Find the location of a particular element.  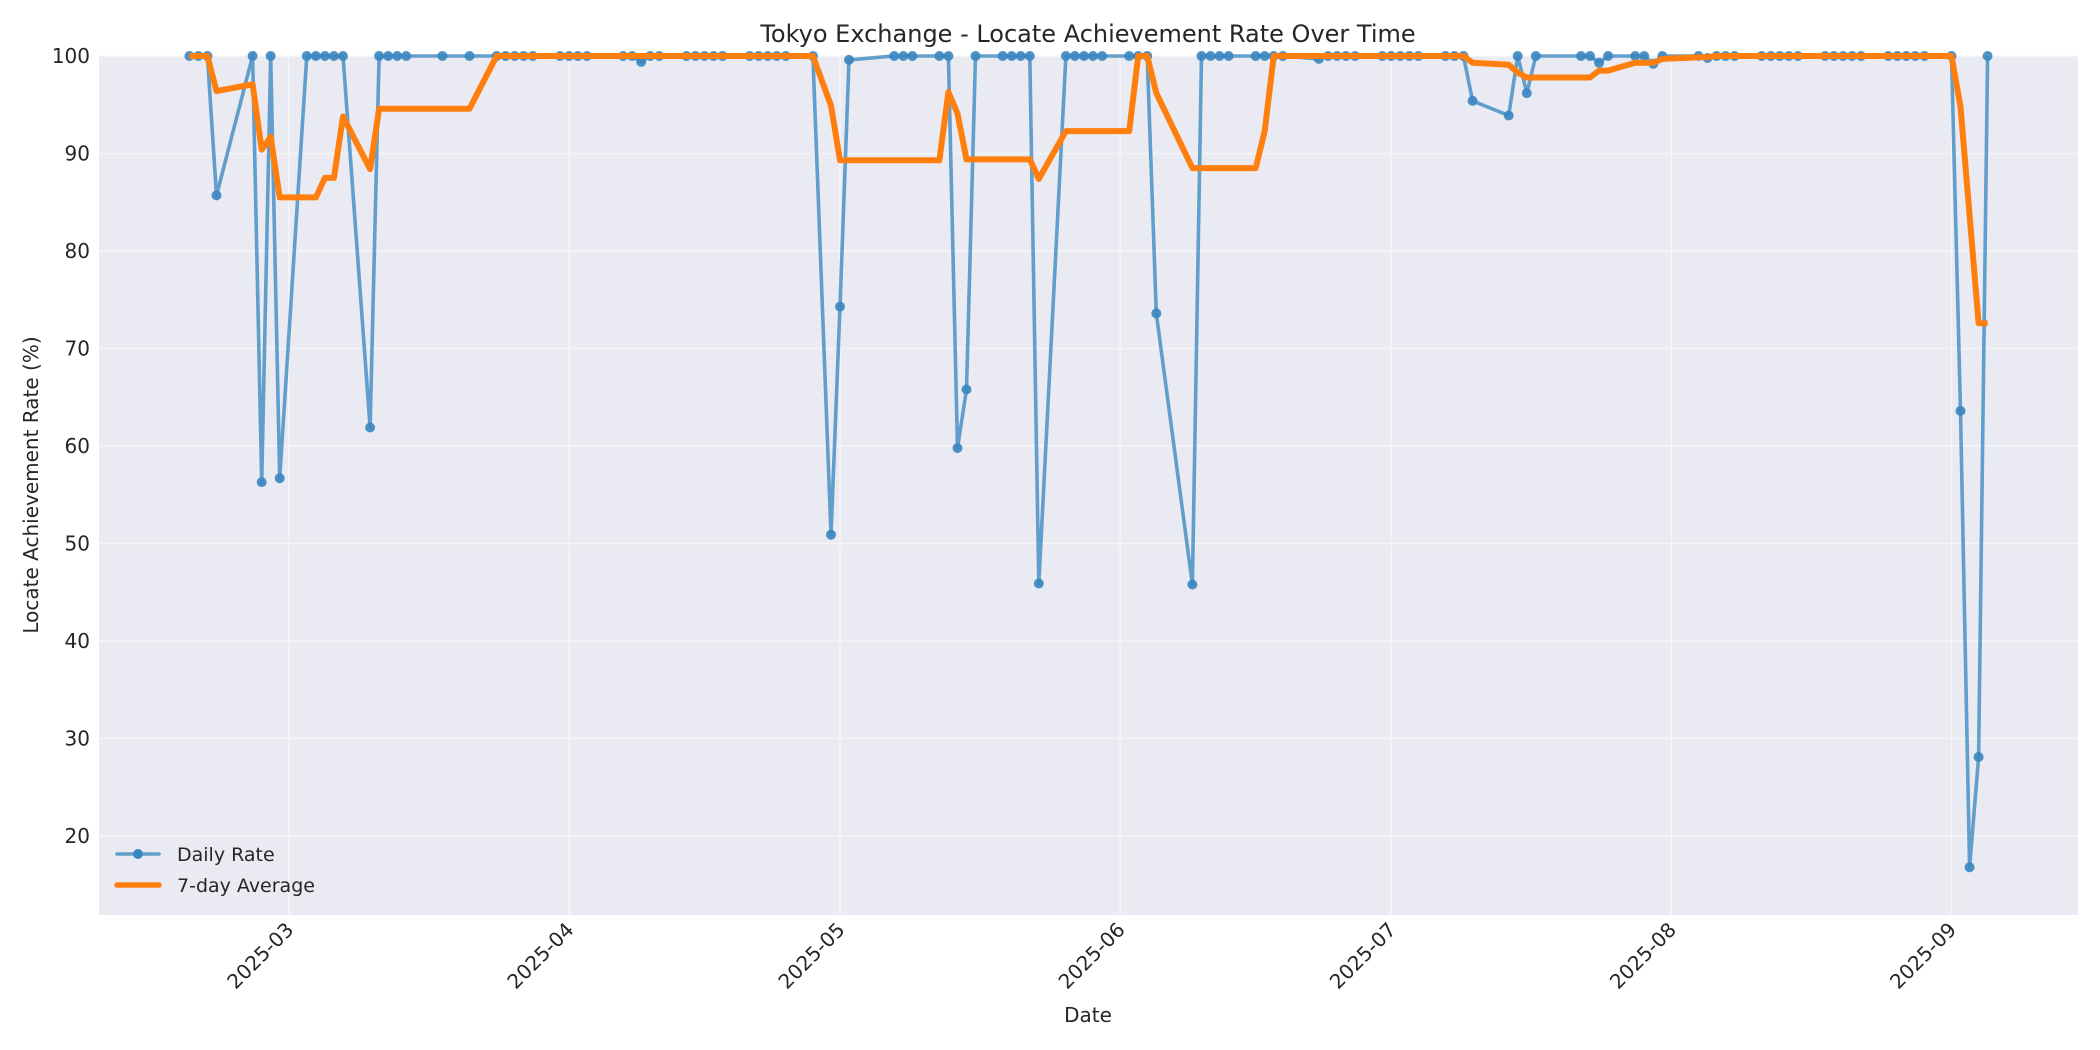

x-tick-label: 2025-05 is located at coordinates (811, 956).